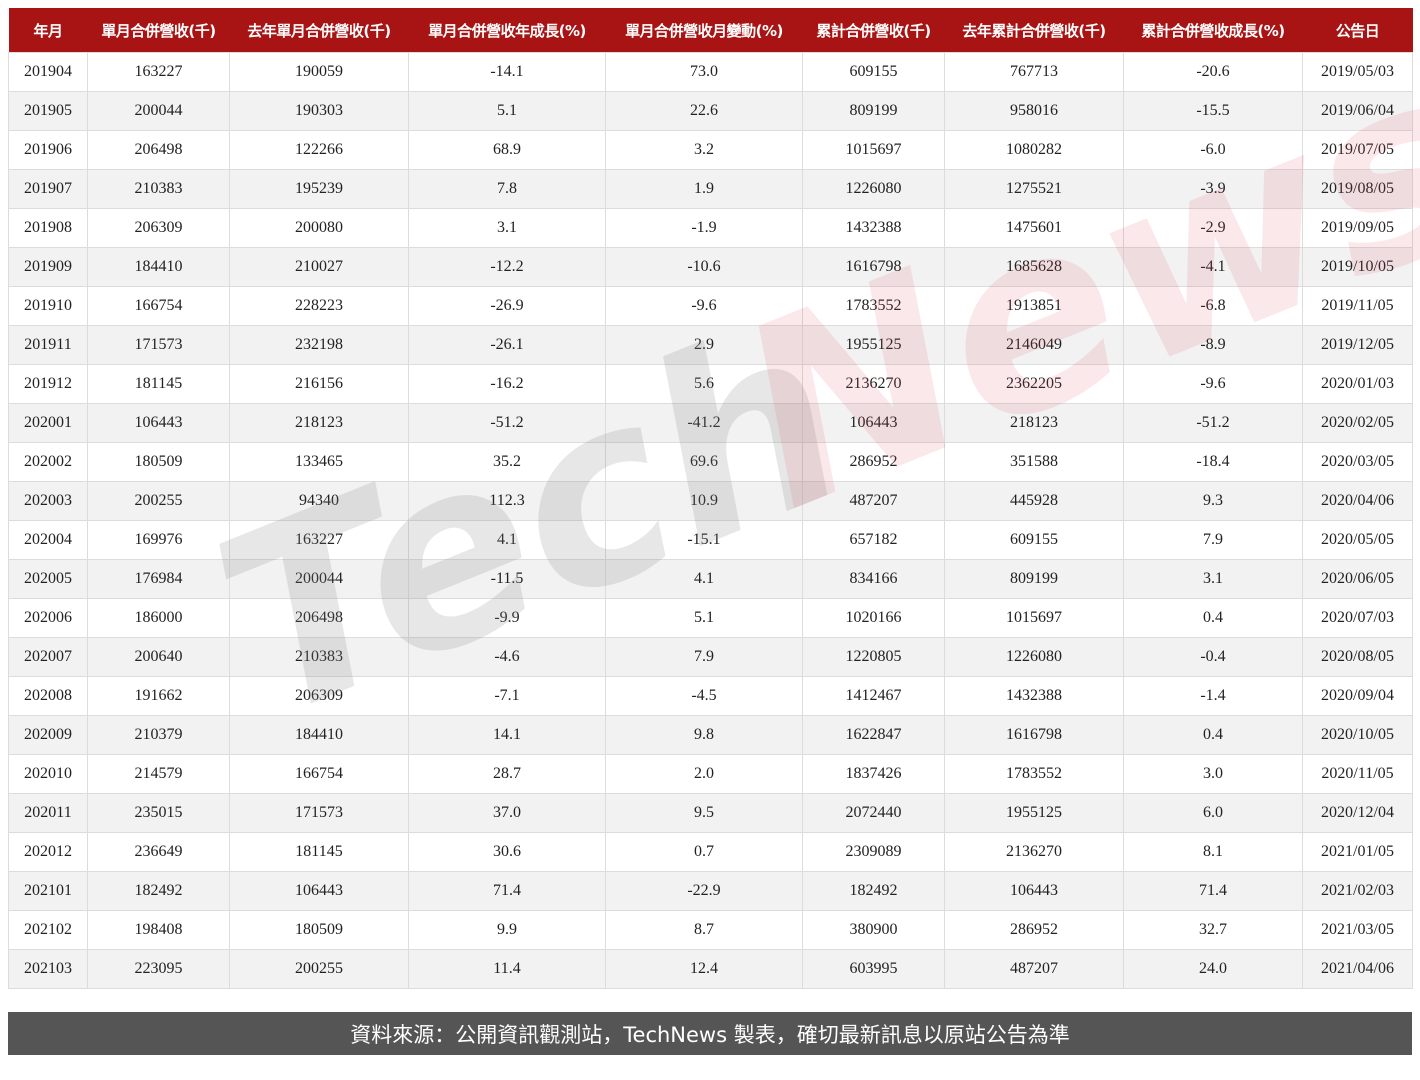 The height and width of the screenshot is (1080, 1420). Describe the element at coordinates (1357, 618) in the screenshot. I see `table-cell: 2020/07/03` at that location.